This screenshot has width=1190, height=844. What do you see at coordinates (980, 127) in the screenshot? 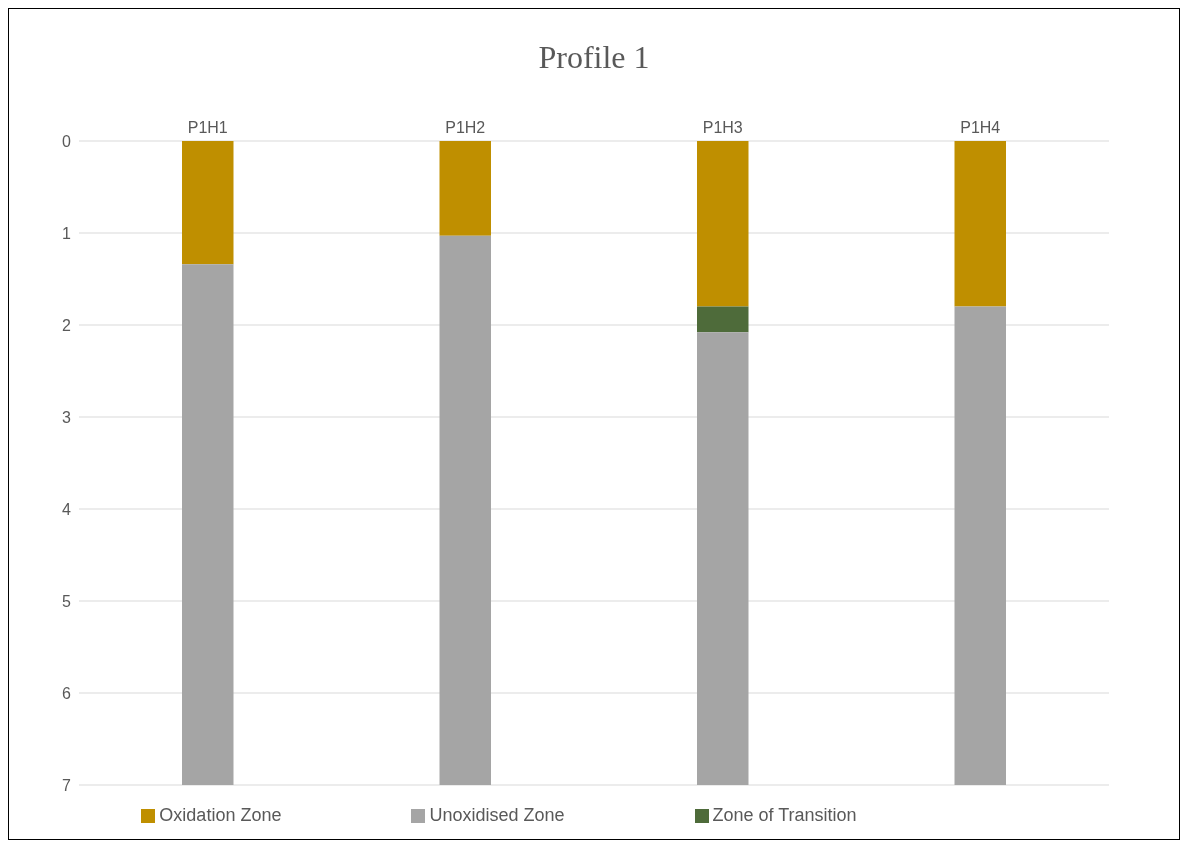
I see `x-tick-label: P1H4` at bounding box center [980, 127].